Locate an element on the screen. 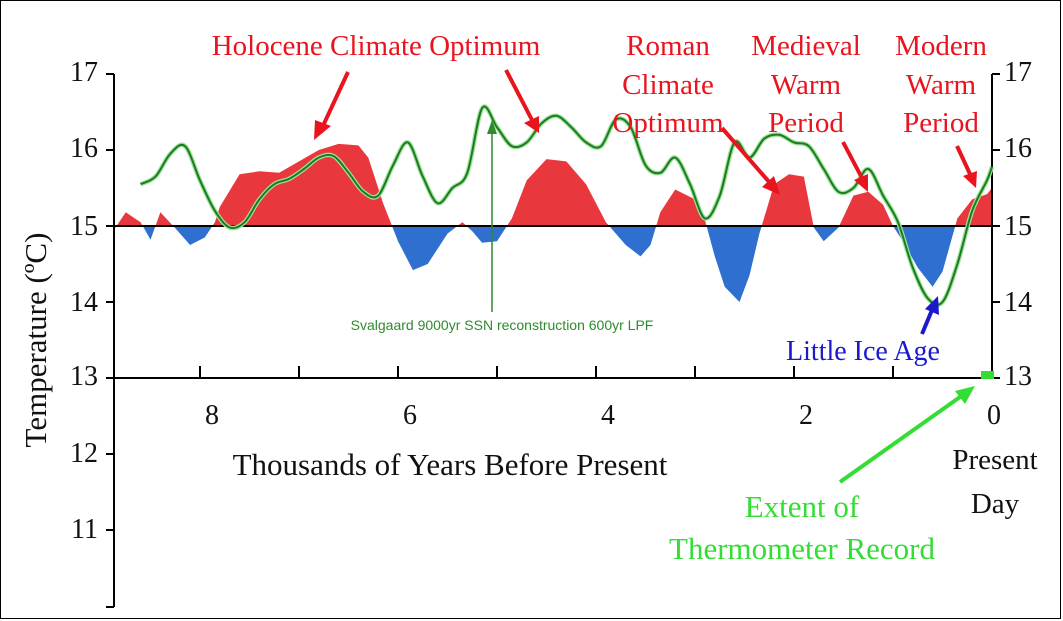  label-little-ice-age: Little Ice Age is located at coordinates (863, 351).